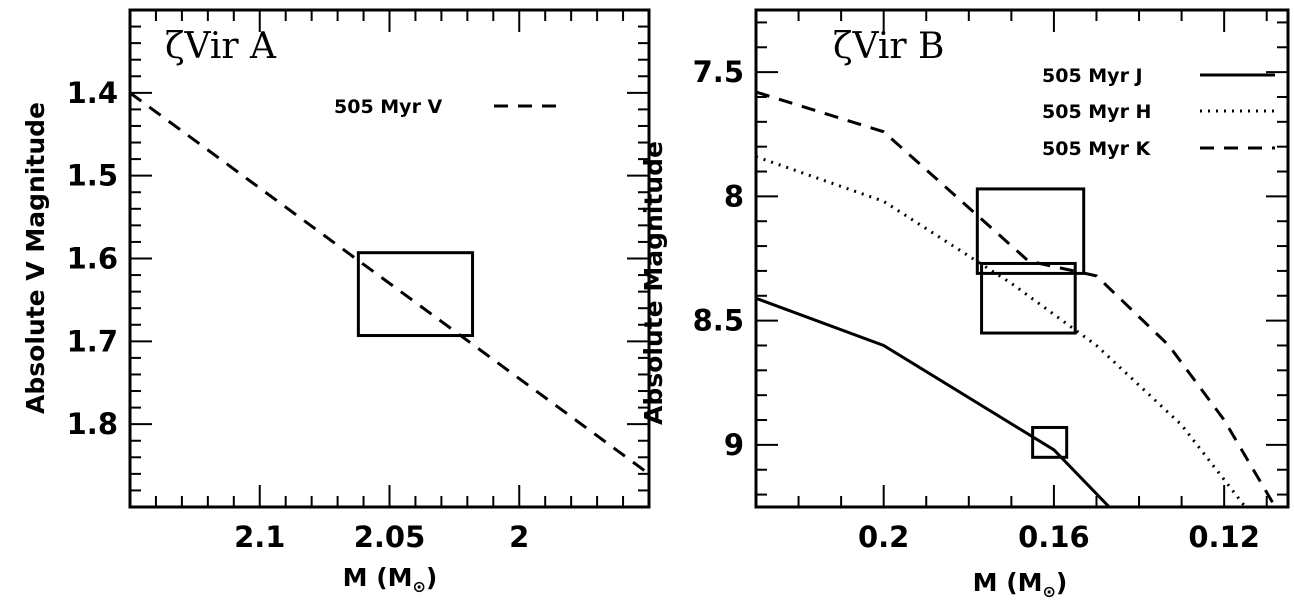 This screenshot has width=1294, height=603. Describe the element at coordinates (92, 93) in the screenshot. I see `a-ytick-label: 1.4` at that location.